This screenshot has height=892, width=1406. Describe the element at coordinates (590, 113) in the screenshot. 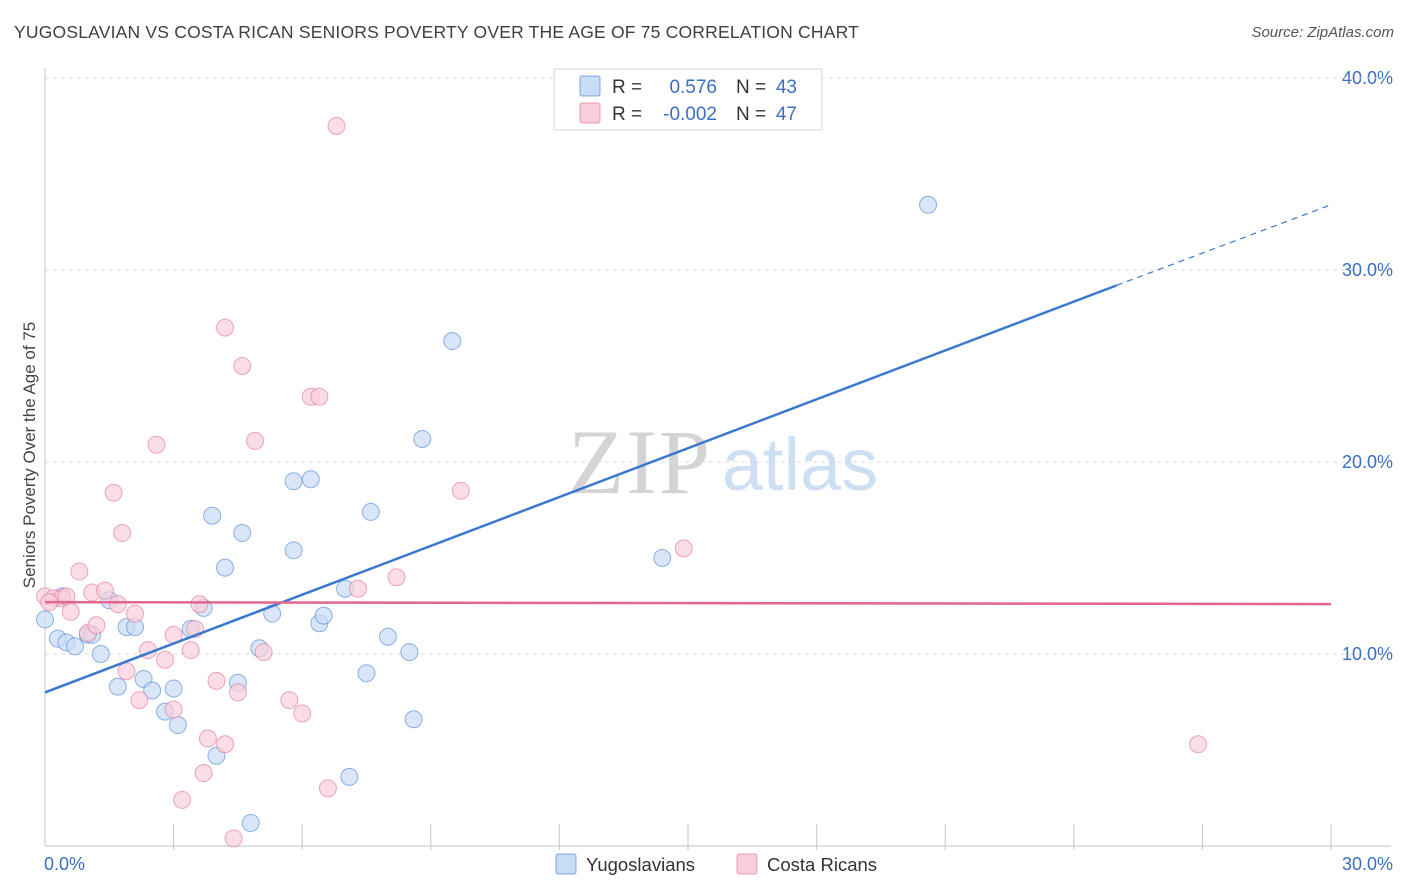

I see `costa-ricans-swatch` at that location.